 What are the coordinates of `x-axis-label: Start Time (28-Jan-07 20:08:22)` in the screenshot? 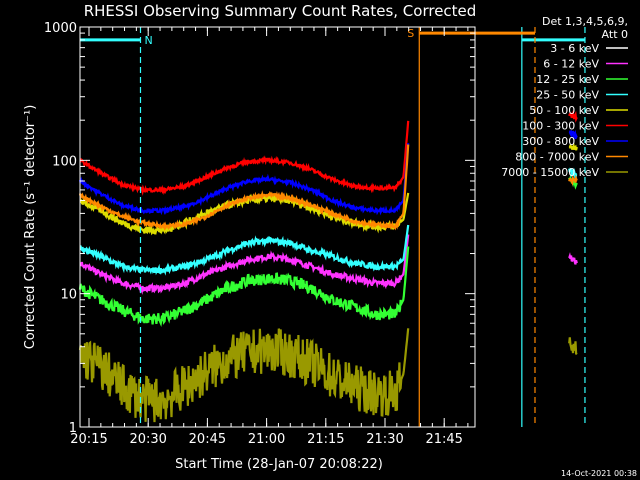 It's located at (279, 464).